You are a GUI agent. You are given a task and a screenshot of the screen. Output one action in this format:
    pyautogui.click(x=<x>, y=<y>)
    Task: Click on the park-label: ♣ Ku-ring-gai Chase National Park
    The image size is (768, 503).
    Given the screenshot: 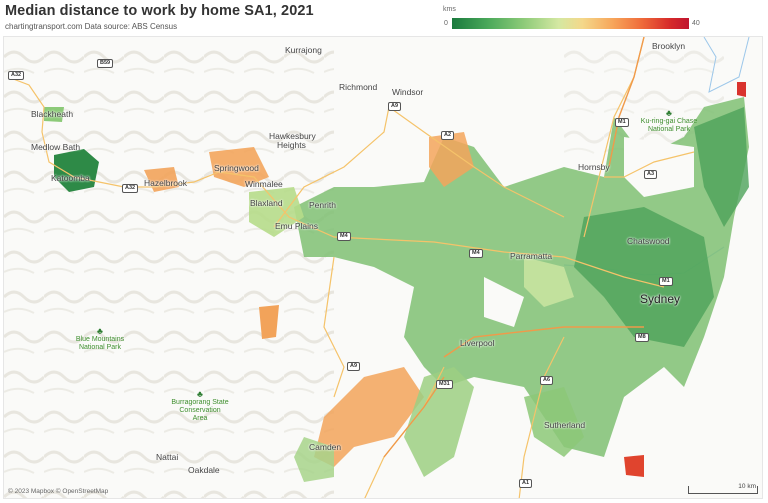 What is the action you would take?
    pyautogui.click(x=669, y=121)
    